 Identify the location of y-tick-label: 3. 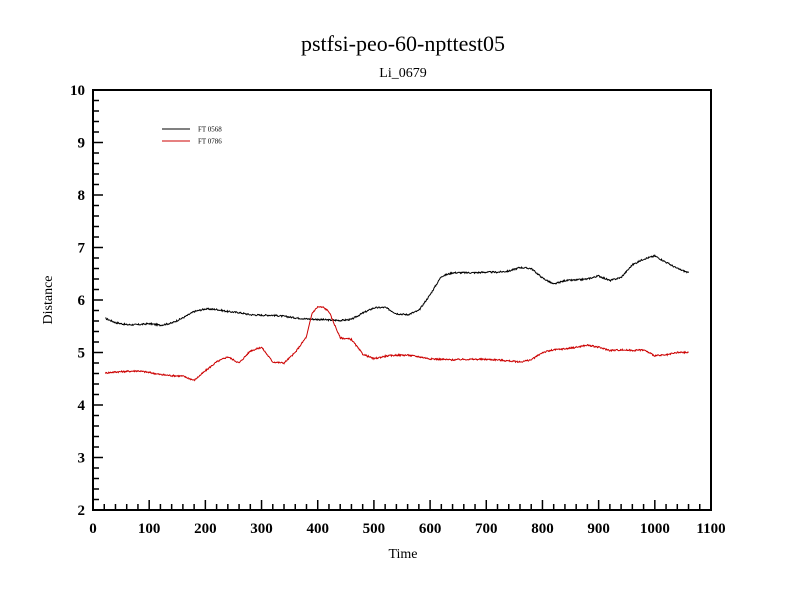
(82, 459).